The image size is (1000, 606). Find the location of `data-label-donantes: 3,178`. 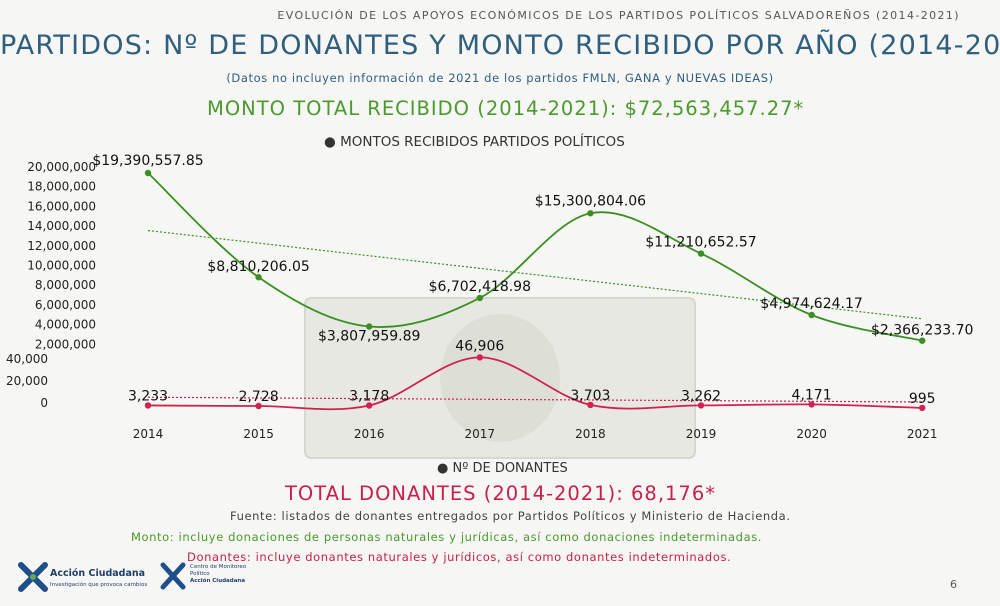

data-label-donantes: 3,178 is located at coordinates (369, 397).